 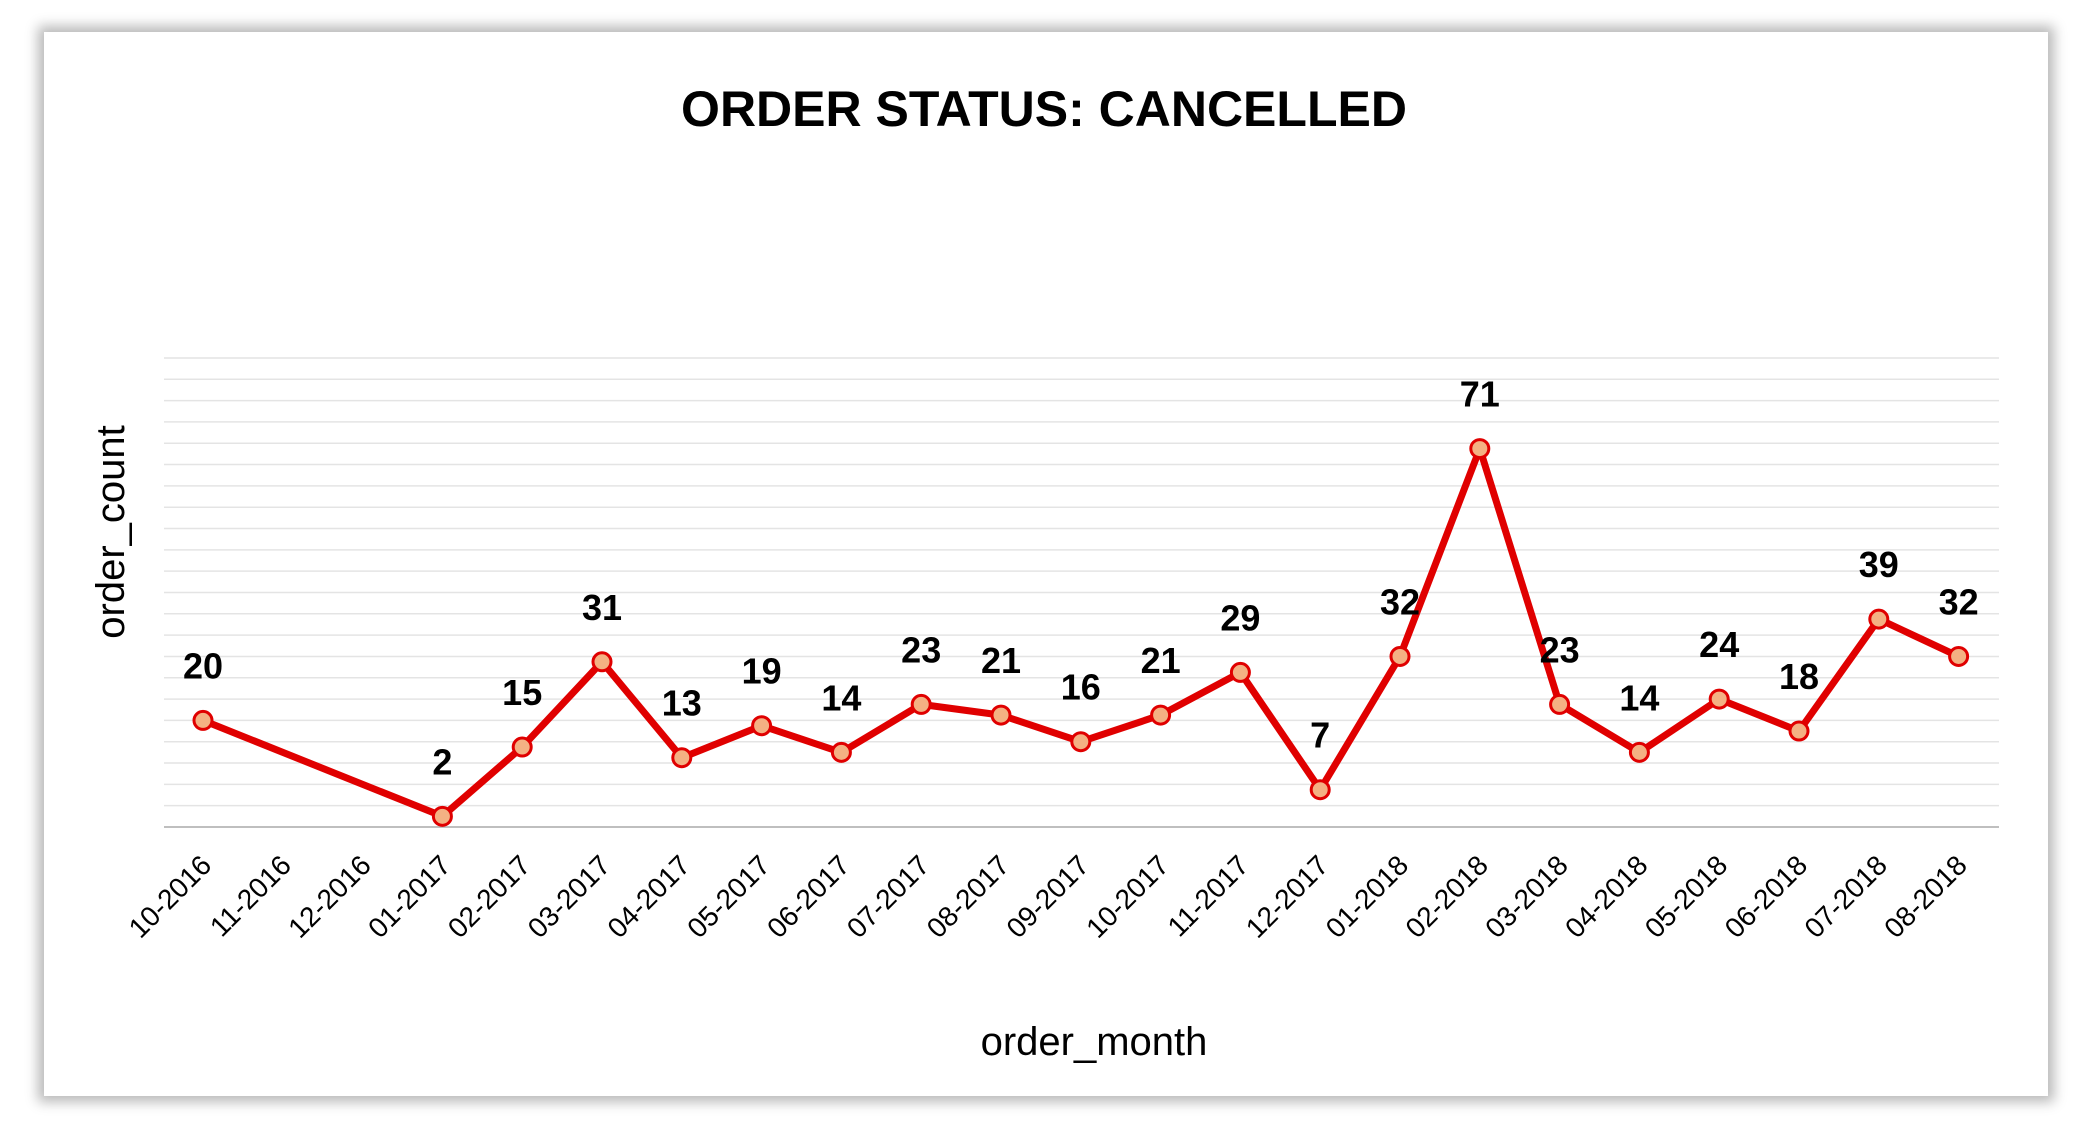 I want to click on x-tick-label: 01-2017, so click(x=409, y=896).